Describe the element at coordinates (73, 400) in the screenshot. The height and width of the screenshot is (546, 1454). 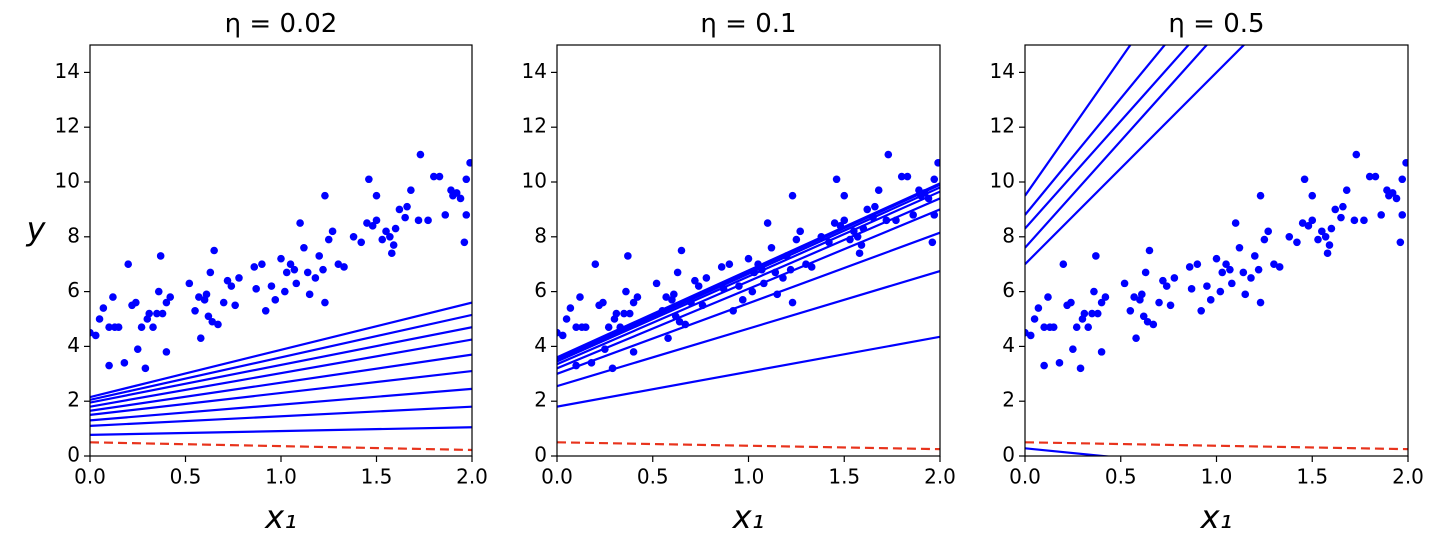
I see `y-tick-label: 2` at that location.